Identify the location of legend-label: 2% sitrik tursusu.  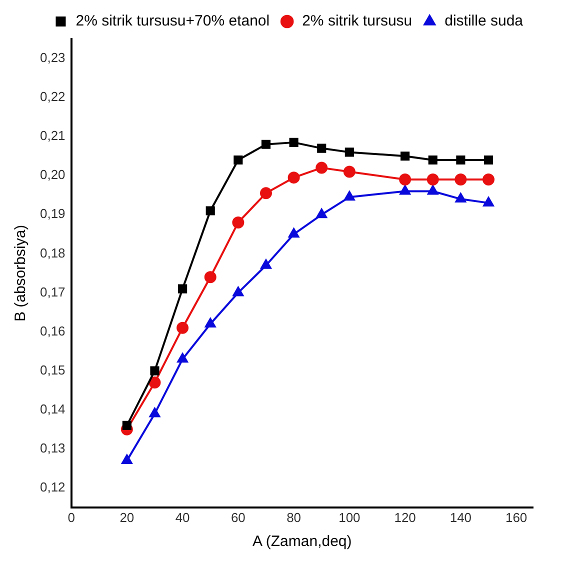
(357, 21).